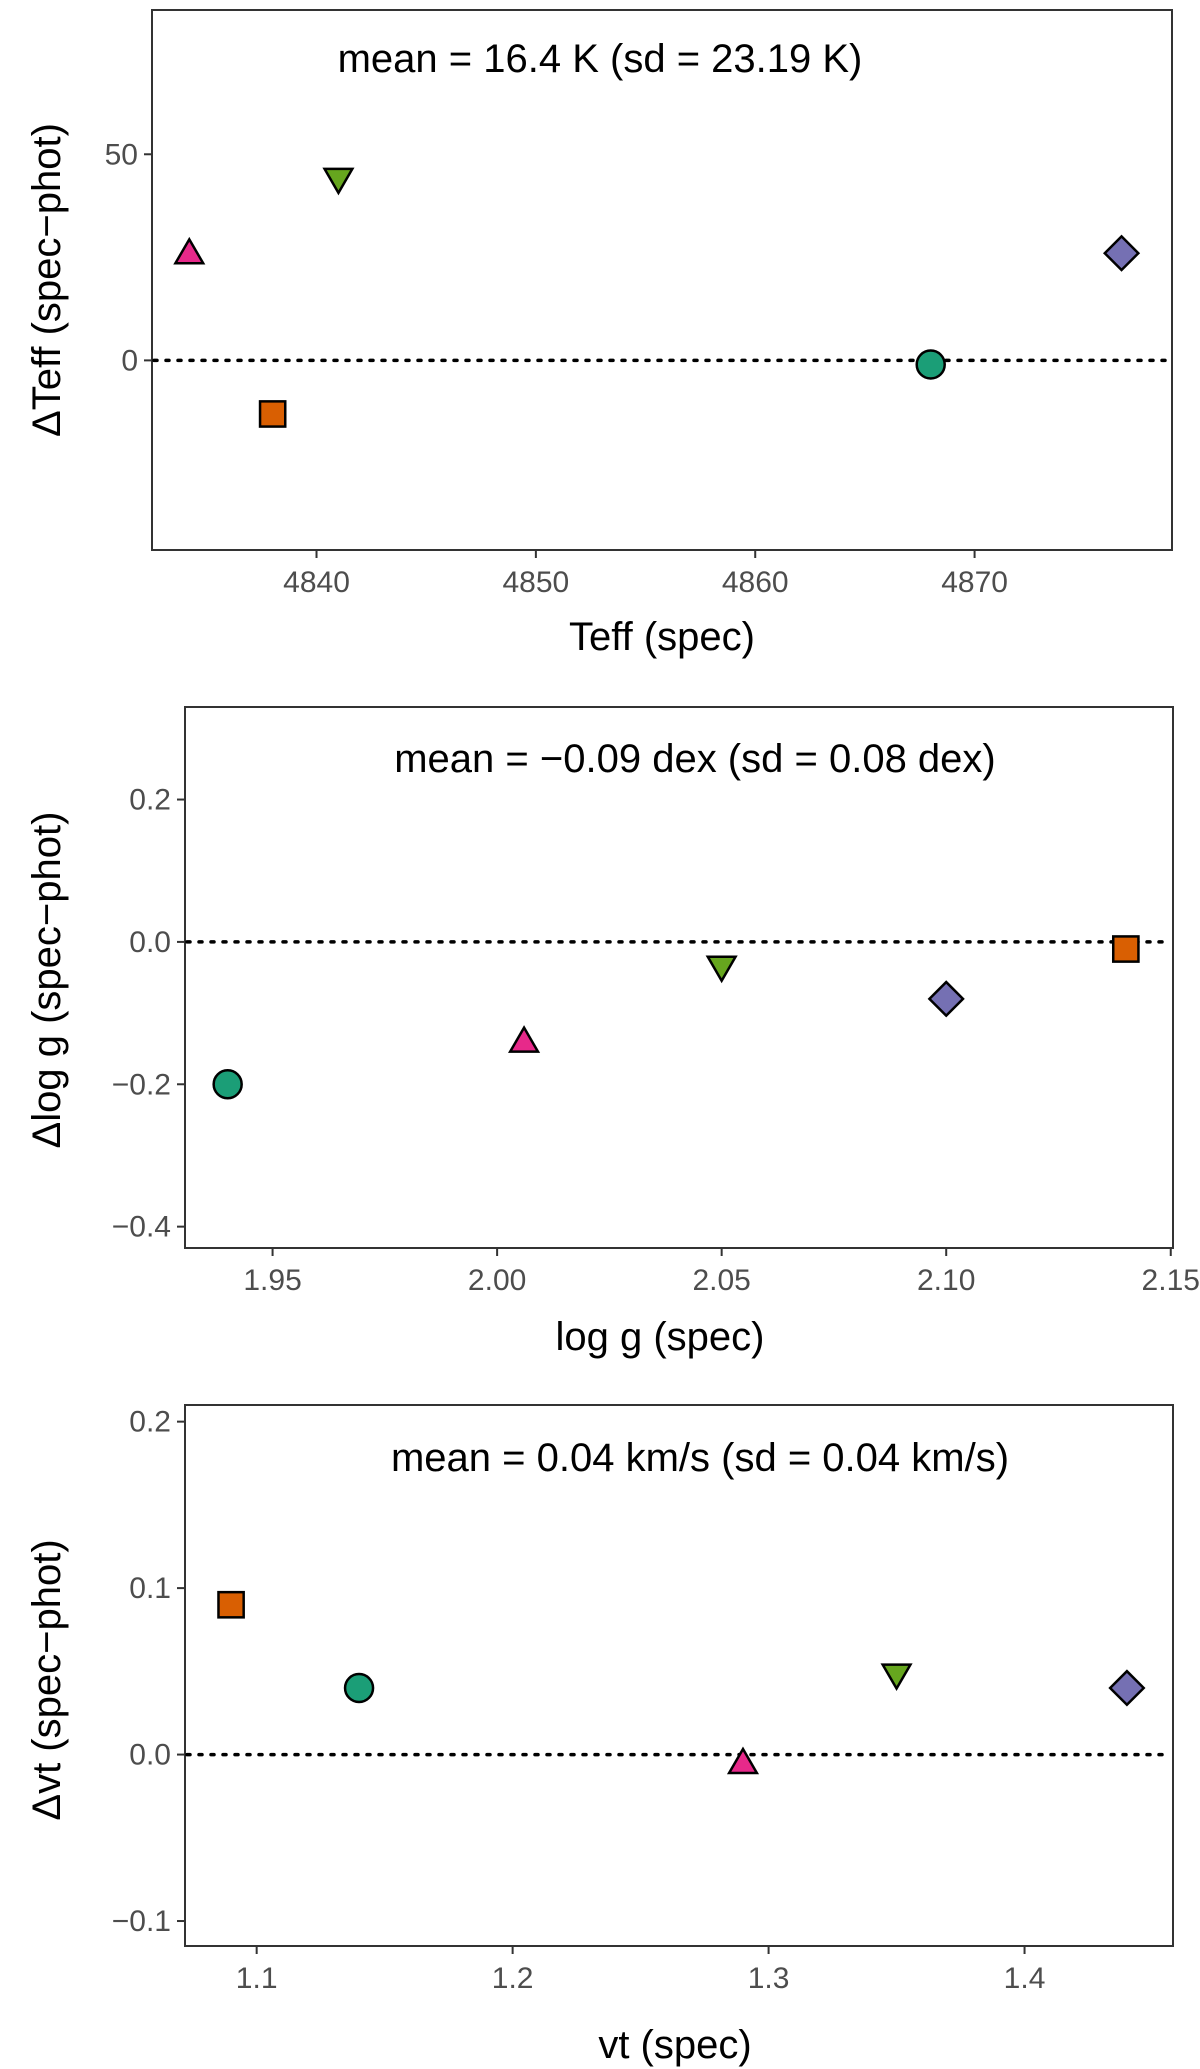 The height and width of the screenshot is (2069, 1200). What do you see at coordinates (974, 582) in the screenshot?
I see `panel-teff-x-tick-label: 4870` at bounding box center [974, 582].